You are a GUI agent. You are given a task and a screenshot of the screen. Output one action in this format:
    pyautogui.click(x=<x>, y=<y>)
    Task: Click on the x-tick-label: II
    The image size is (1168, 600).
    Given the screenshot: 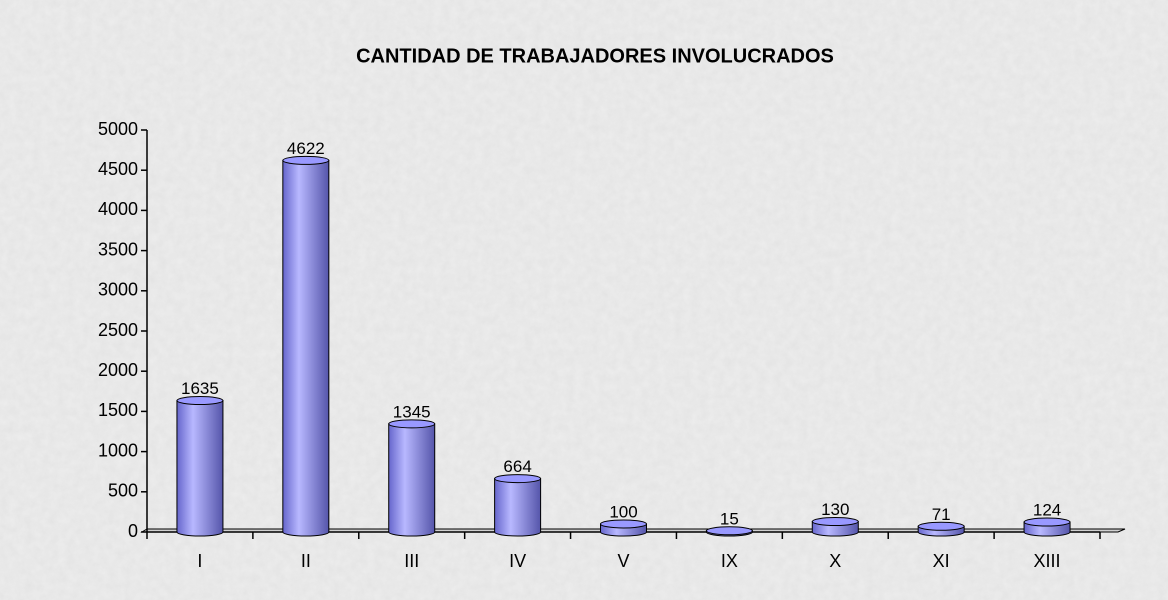 What is the action you would take?
    pyautogui.click(x=306, y=561)
    